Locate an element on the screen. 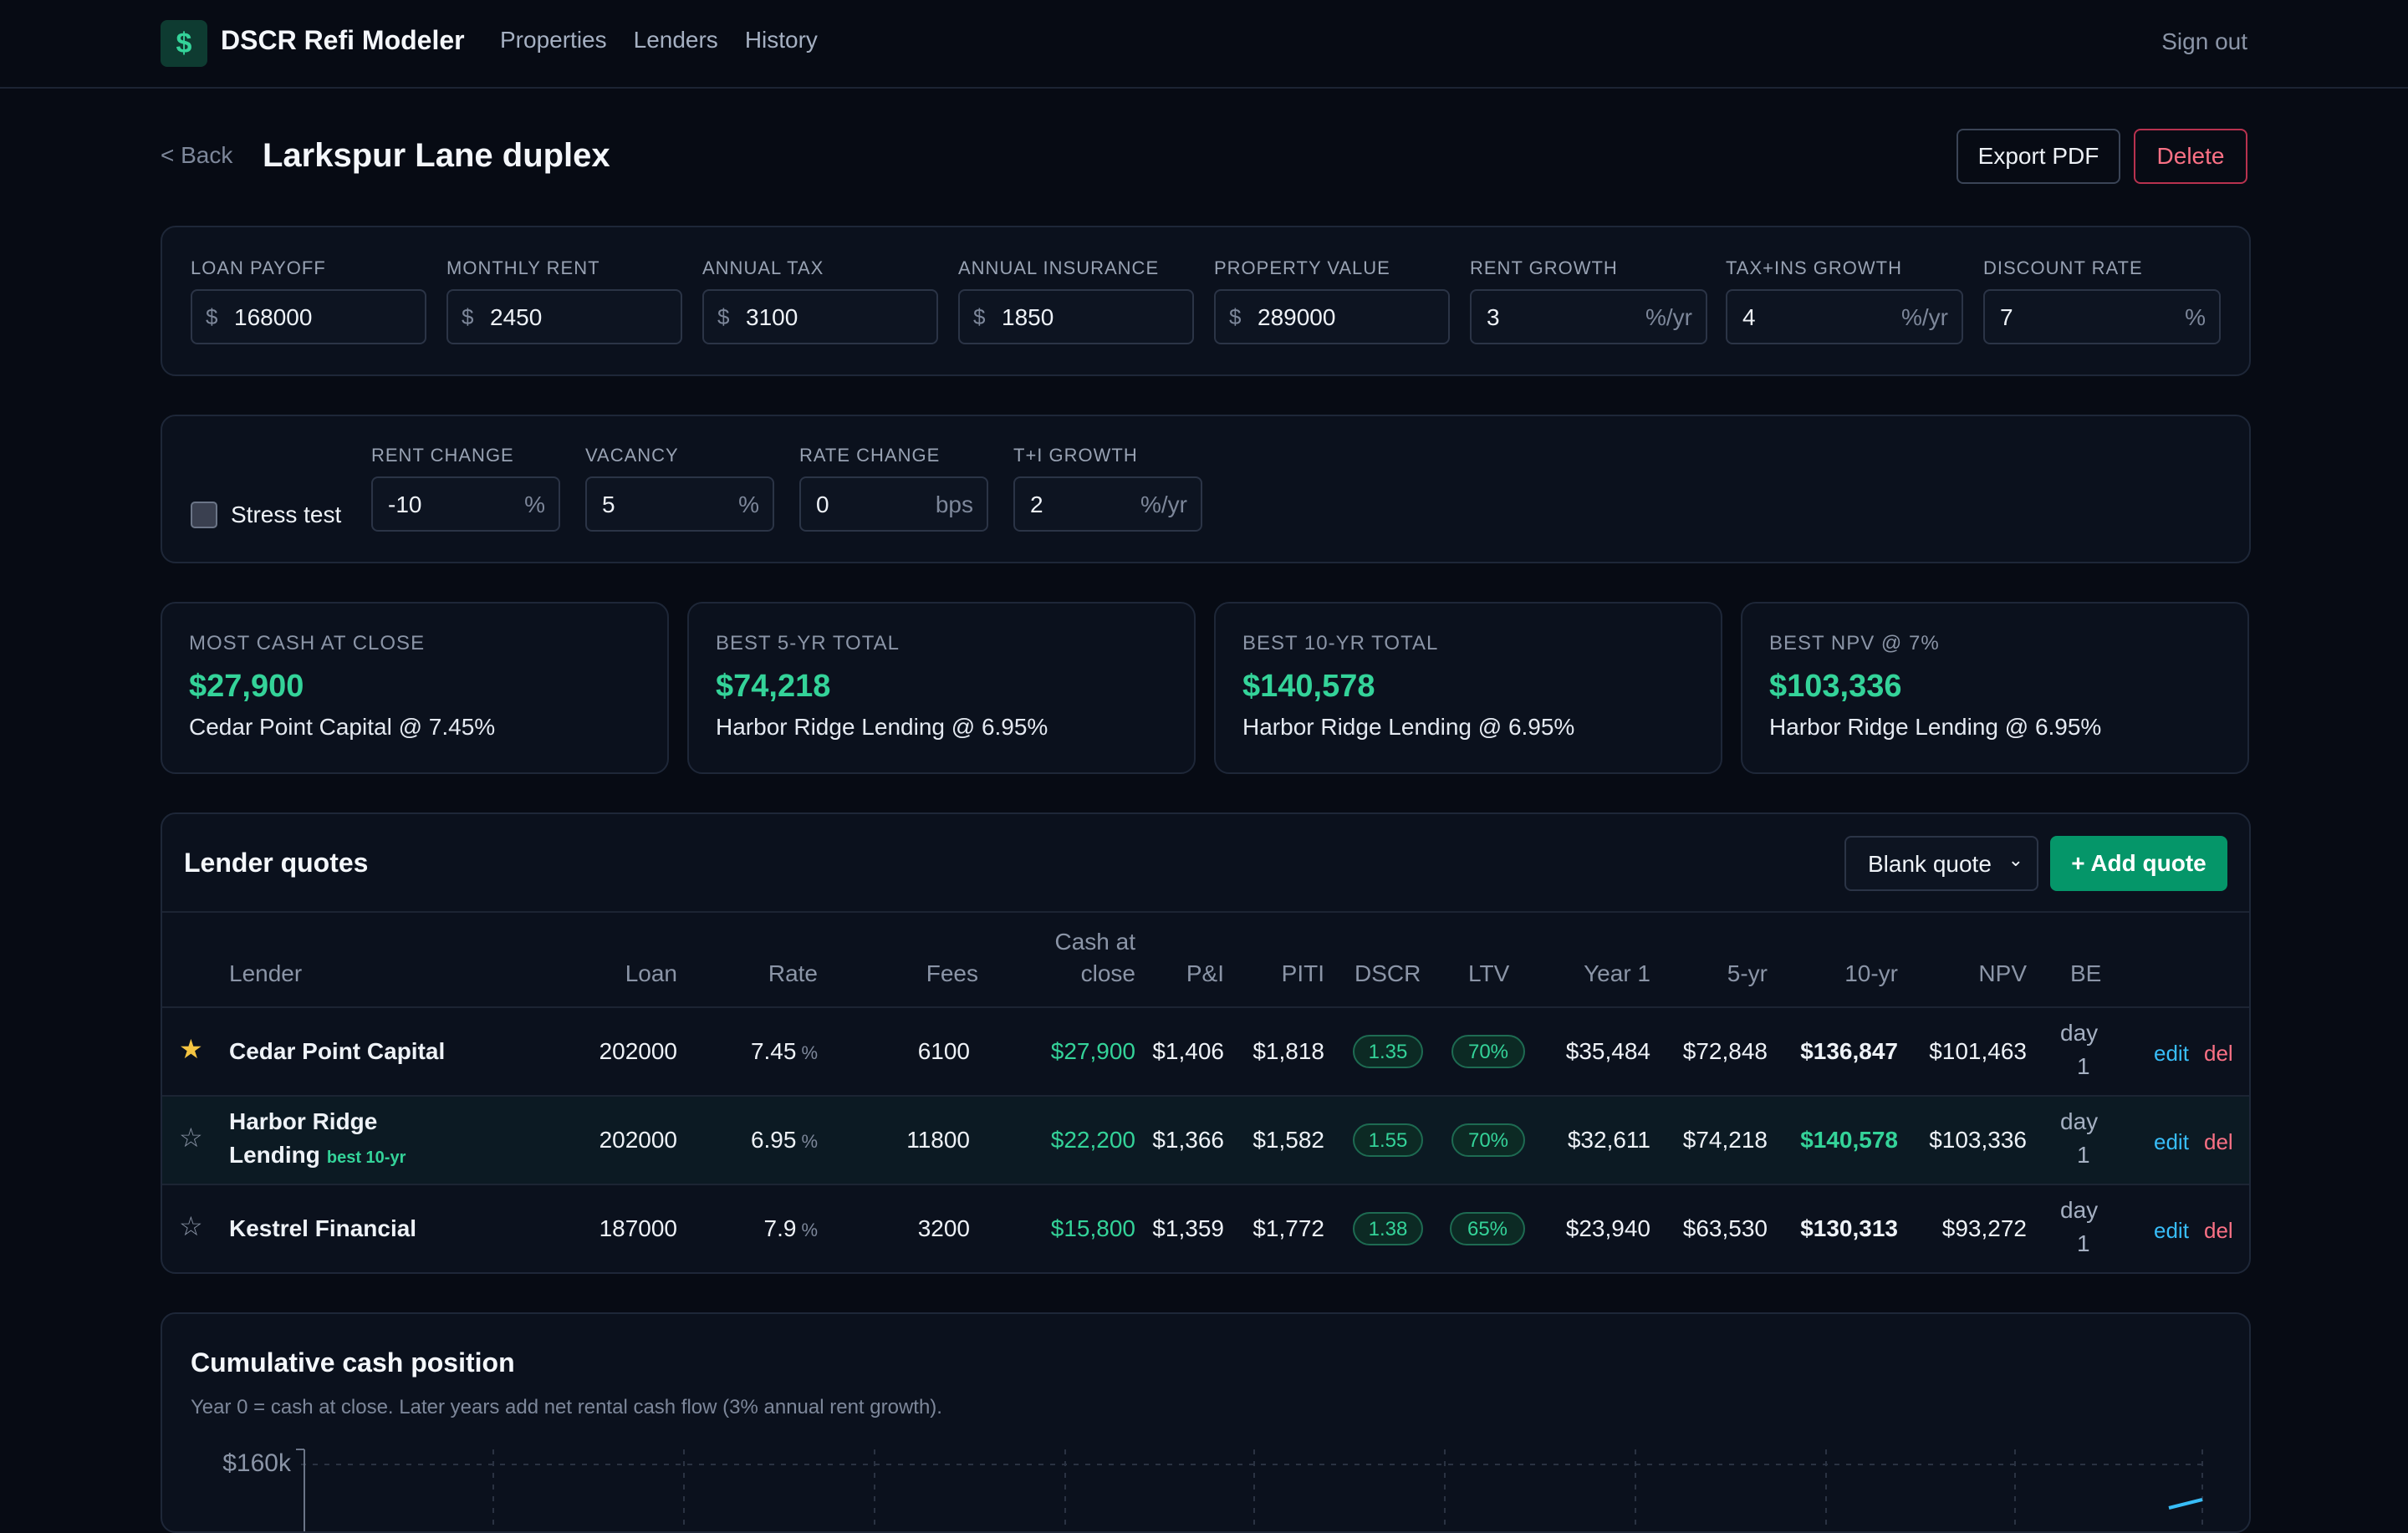  be-label: day is located at coordinates (2080, 1210).